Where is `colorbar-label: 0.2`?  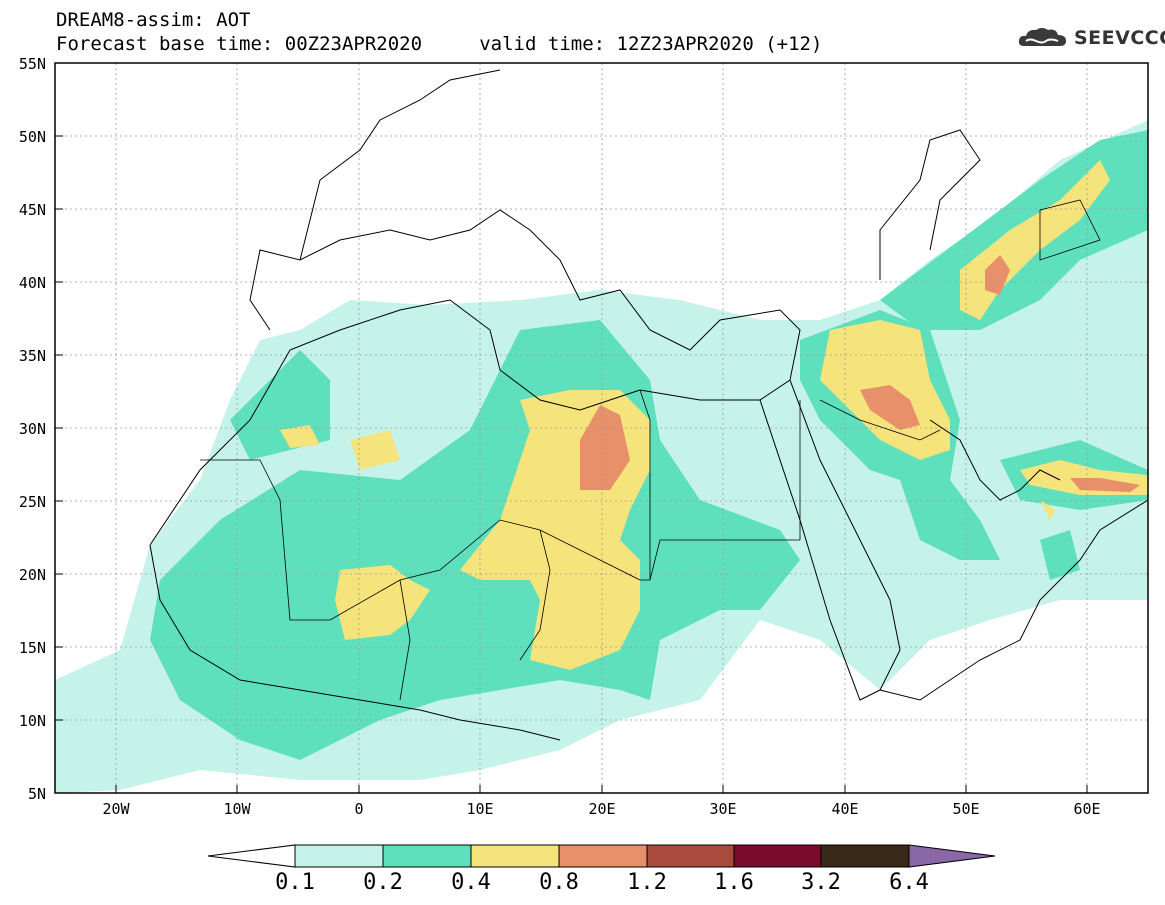 colorbar-label: 0.2 is located at coordinates (383, 882).